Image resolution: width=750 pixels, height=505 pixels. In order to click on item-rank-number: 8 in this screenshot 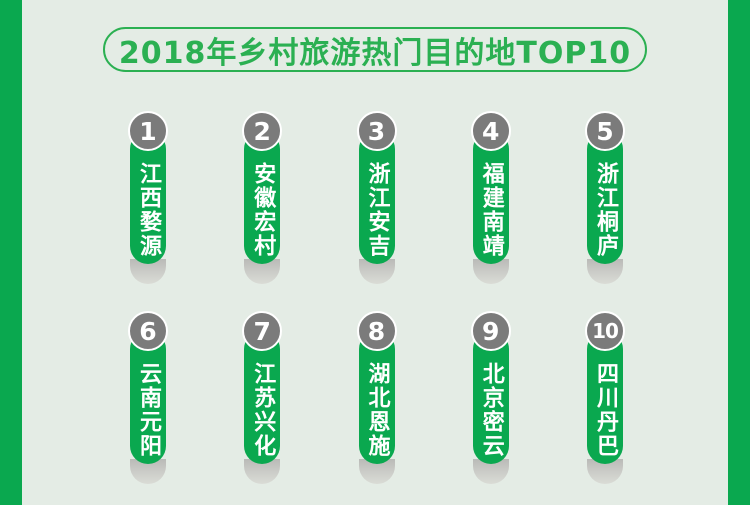, I will do `click(376, 331)`.